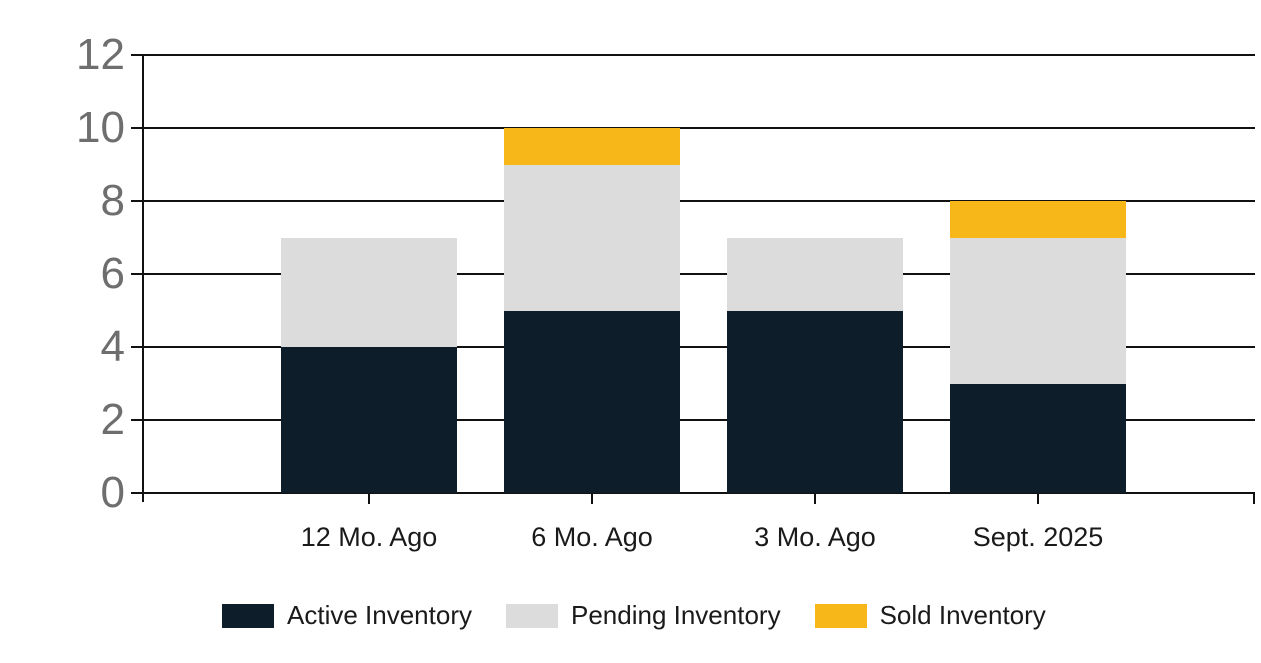  Describe the element at coordinates (815, 537) in the screenshot. I see `x-axis-category-label: 3 Mo. Ago` at that location.